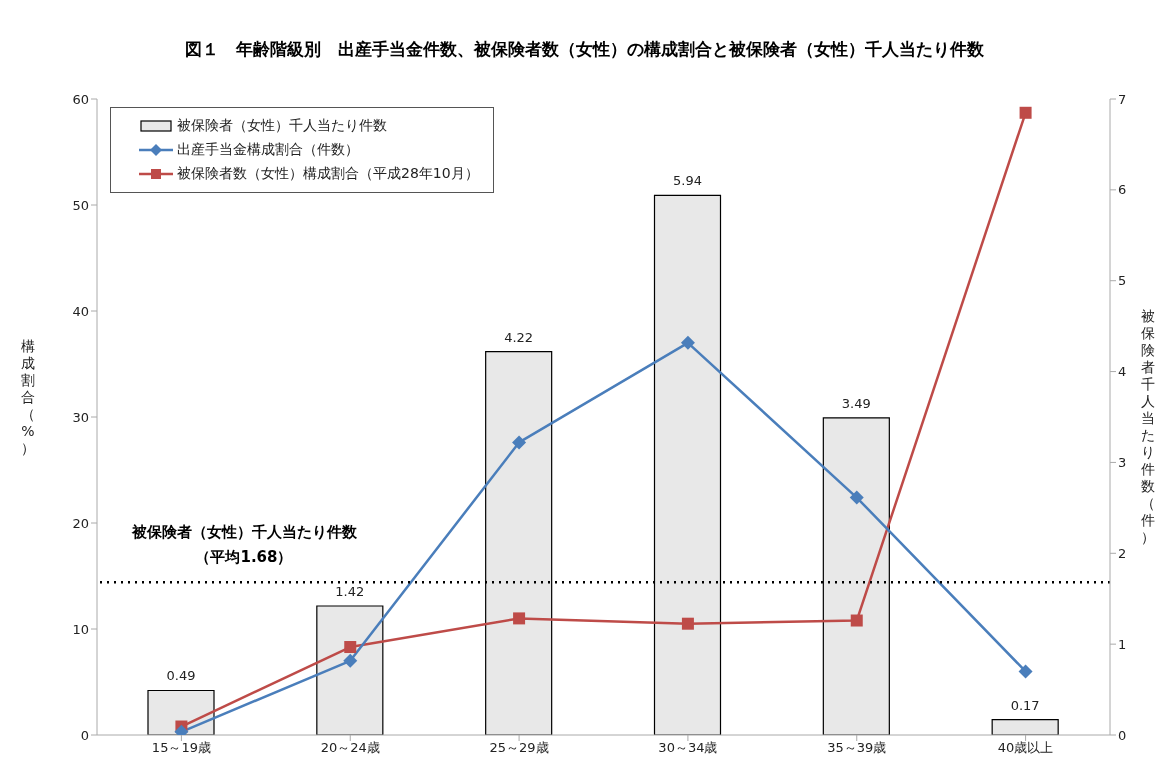  What do you see at coordinates (80, 99) in the screenshot?
I see `y-tick-label: 60` at bounding box center [80, 99].